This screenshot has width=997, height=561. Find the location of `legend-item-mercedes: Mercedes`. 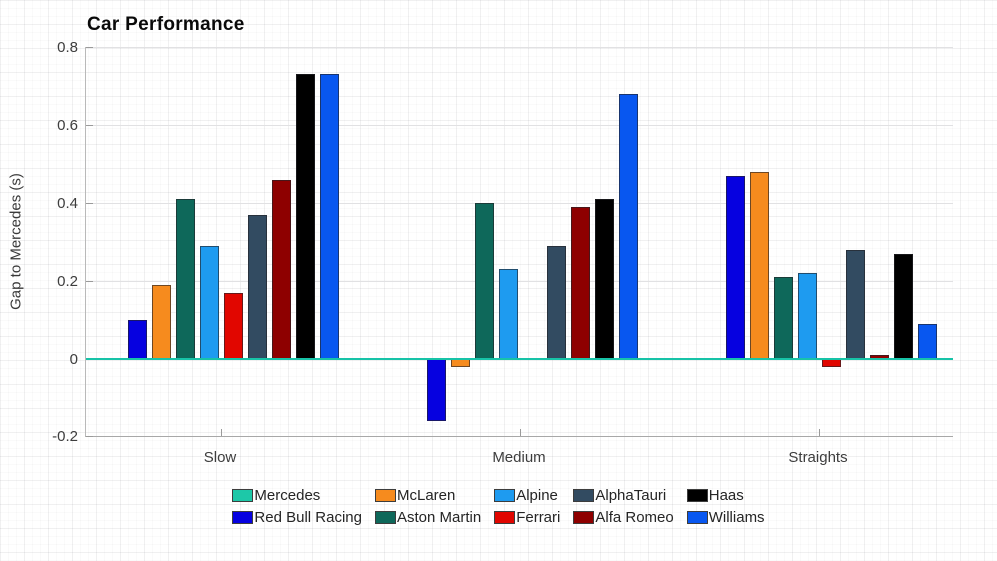

legend-item-mercedes: Mercedes is located at coordinates (297, 495).